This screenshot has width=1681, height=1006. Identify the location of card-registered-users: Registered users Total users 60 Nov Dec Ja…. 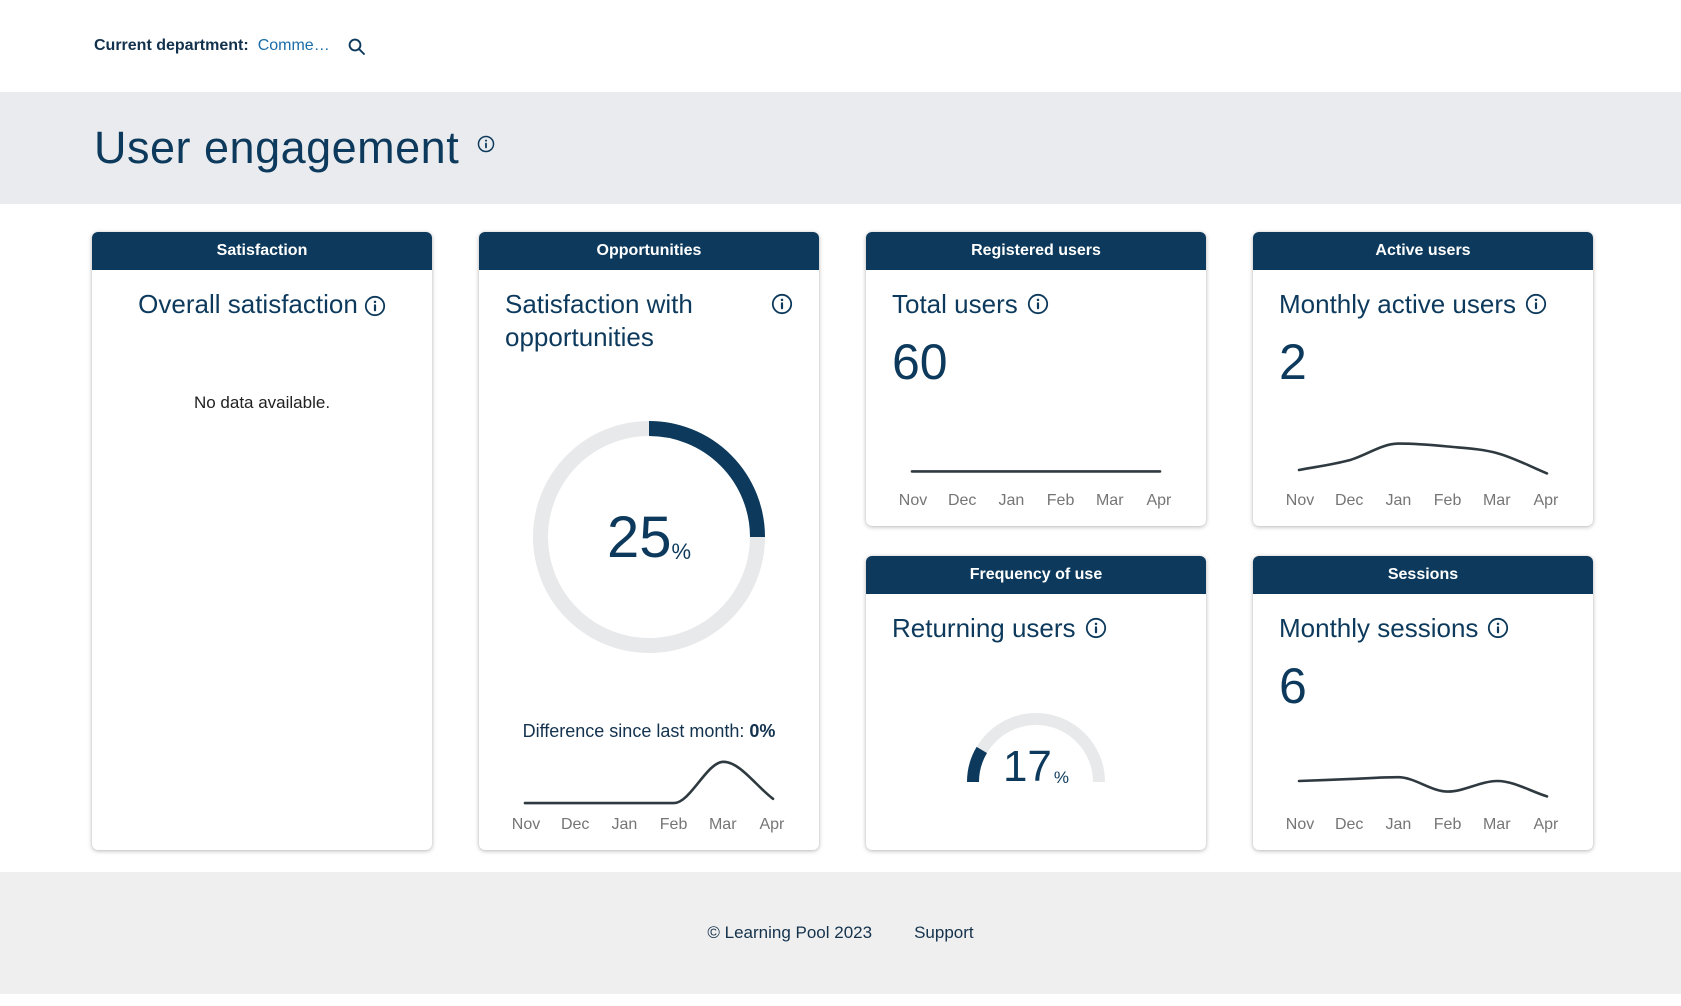
(1036, 379).